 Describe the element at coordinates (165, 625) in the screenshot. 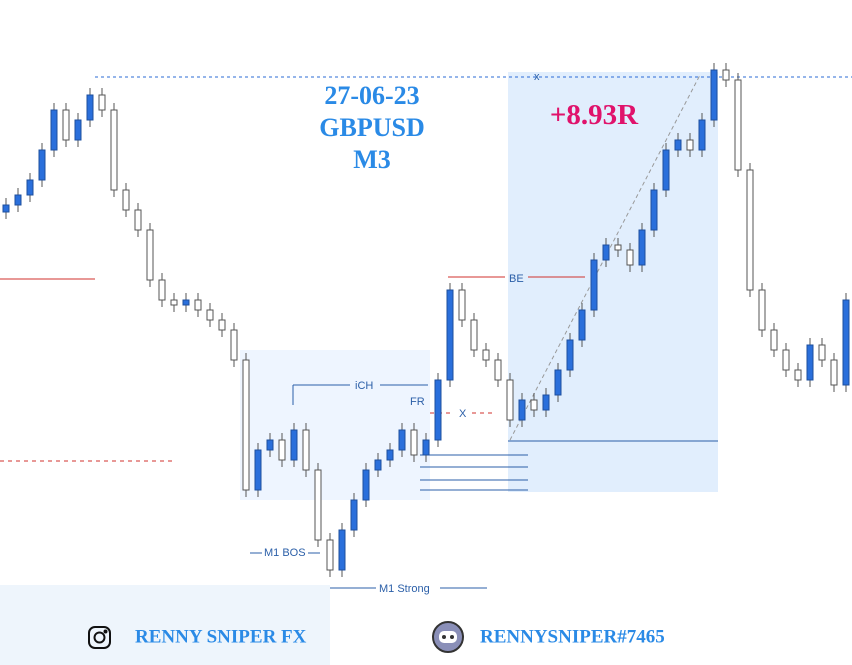

I see `footer-band` at that location.